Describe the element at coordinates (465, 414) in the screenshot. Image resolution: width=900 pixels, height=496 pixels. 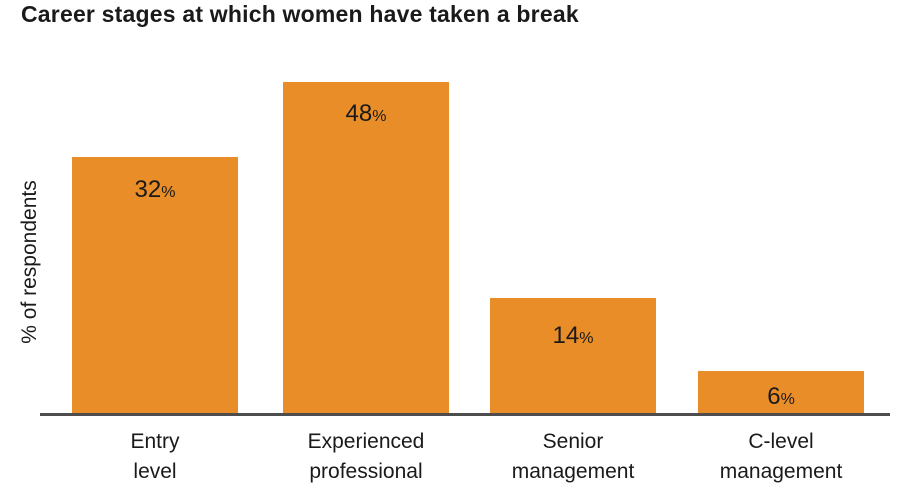
I see `x-axis-line` at that location.